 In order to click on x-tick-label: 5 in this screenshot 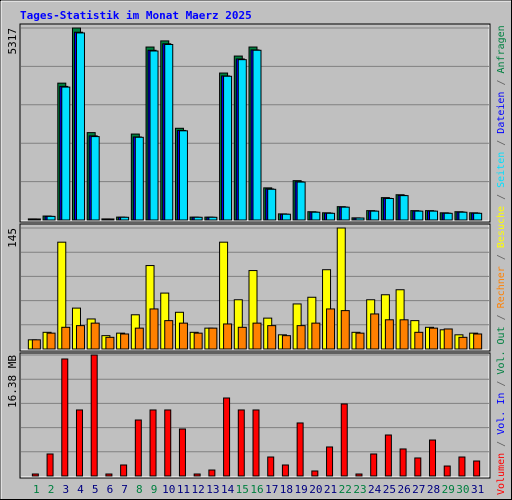, I will do `click(95, 489)`.